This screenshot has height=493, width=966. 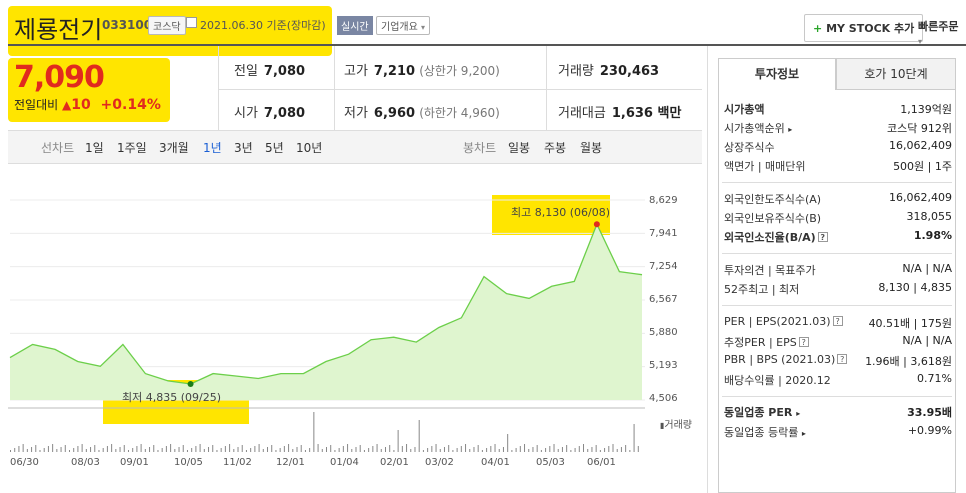 What do you see at coordinates (243, 148) in the screenshot?
I see `period-3y: 3년` at bounding box center [243, 148].